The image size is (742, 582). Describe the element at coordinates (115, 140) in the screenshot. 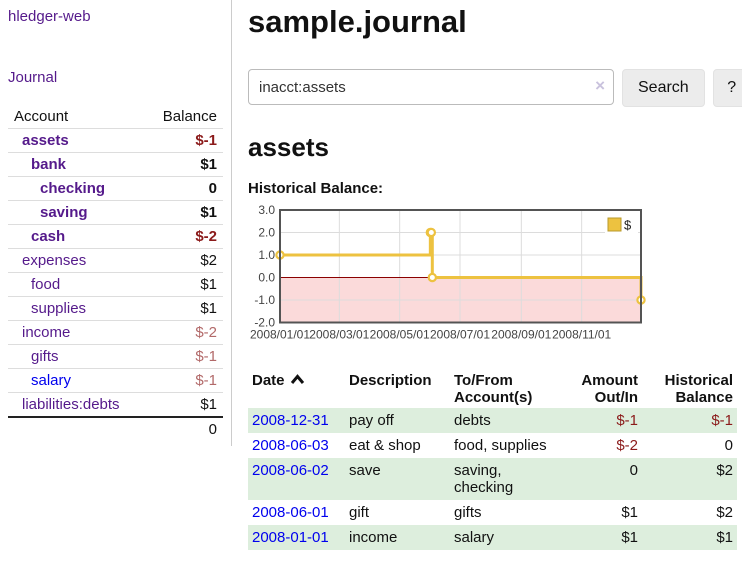

I see `account-row: assets $-1` at that location.